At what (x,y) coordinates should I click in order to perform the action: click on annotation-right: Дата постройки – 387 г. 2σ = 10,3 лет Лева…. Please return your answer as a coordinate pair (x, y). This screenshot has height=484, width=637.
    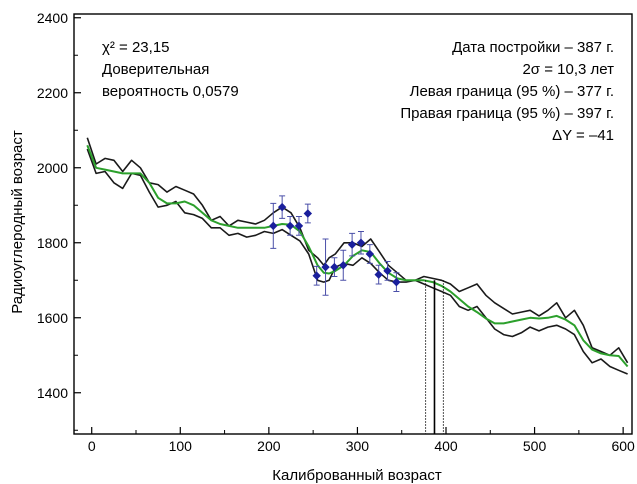
    Looking at the image, I should click on (507, 91).